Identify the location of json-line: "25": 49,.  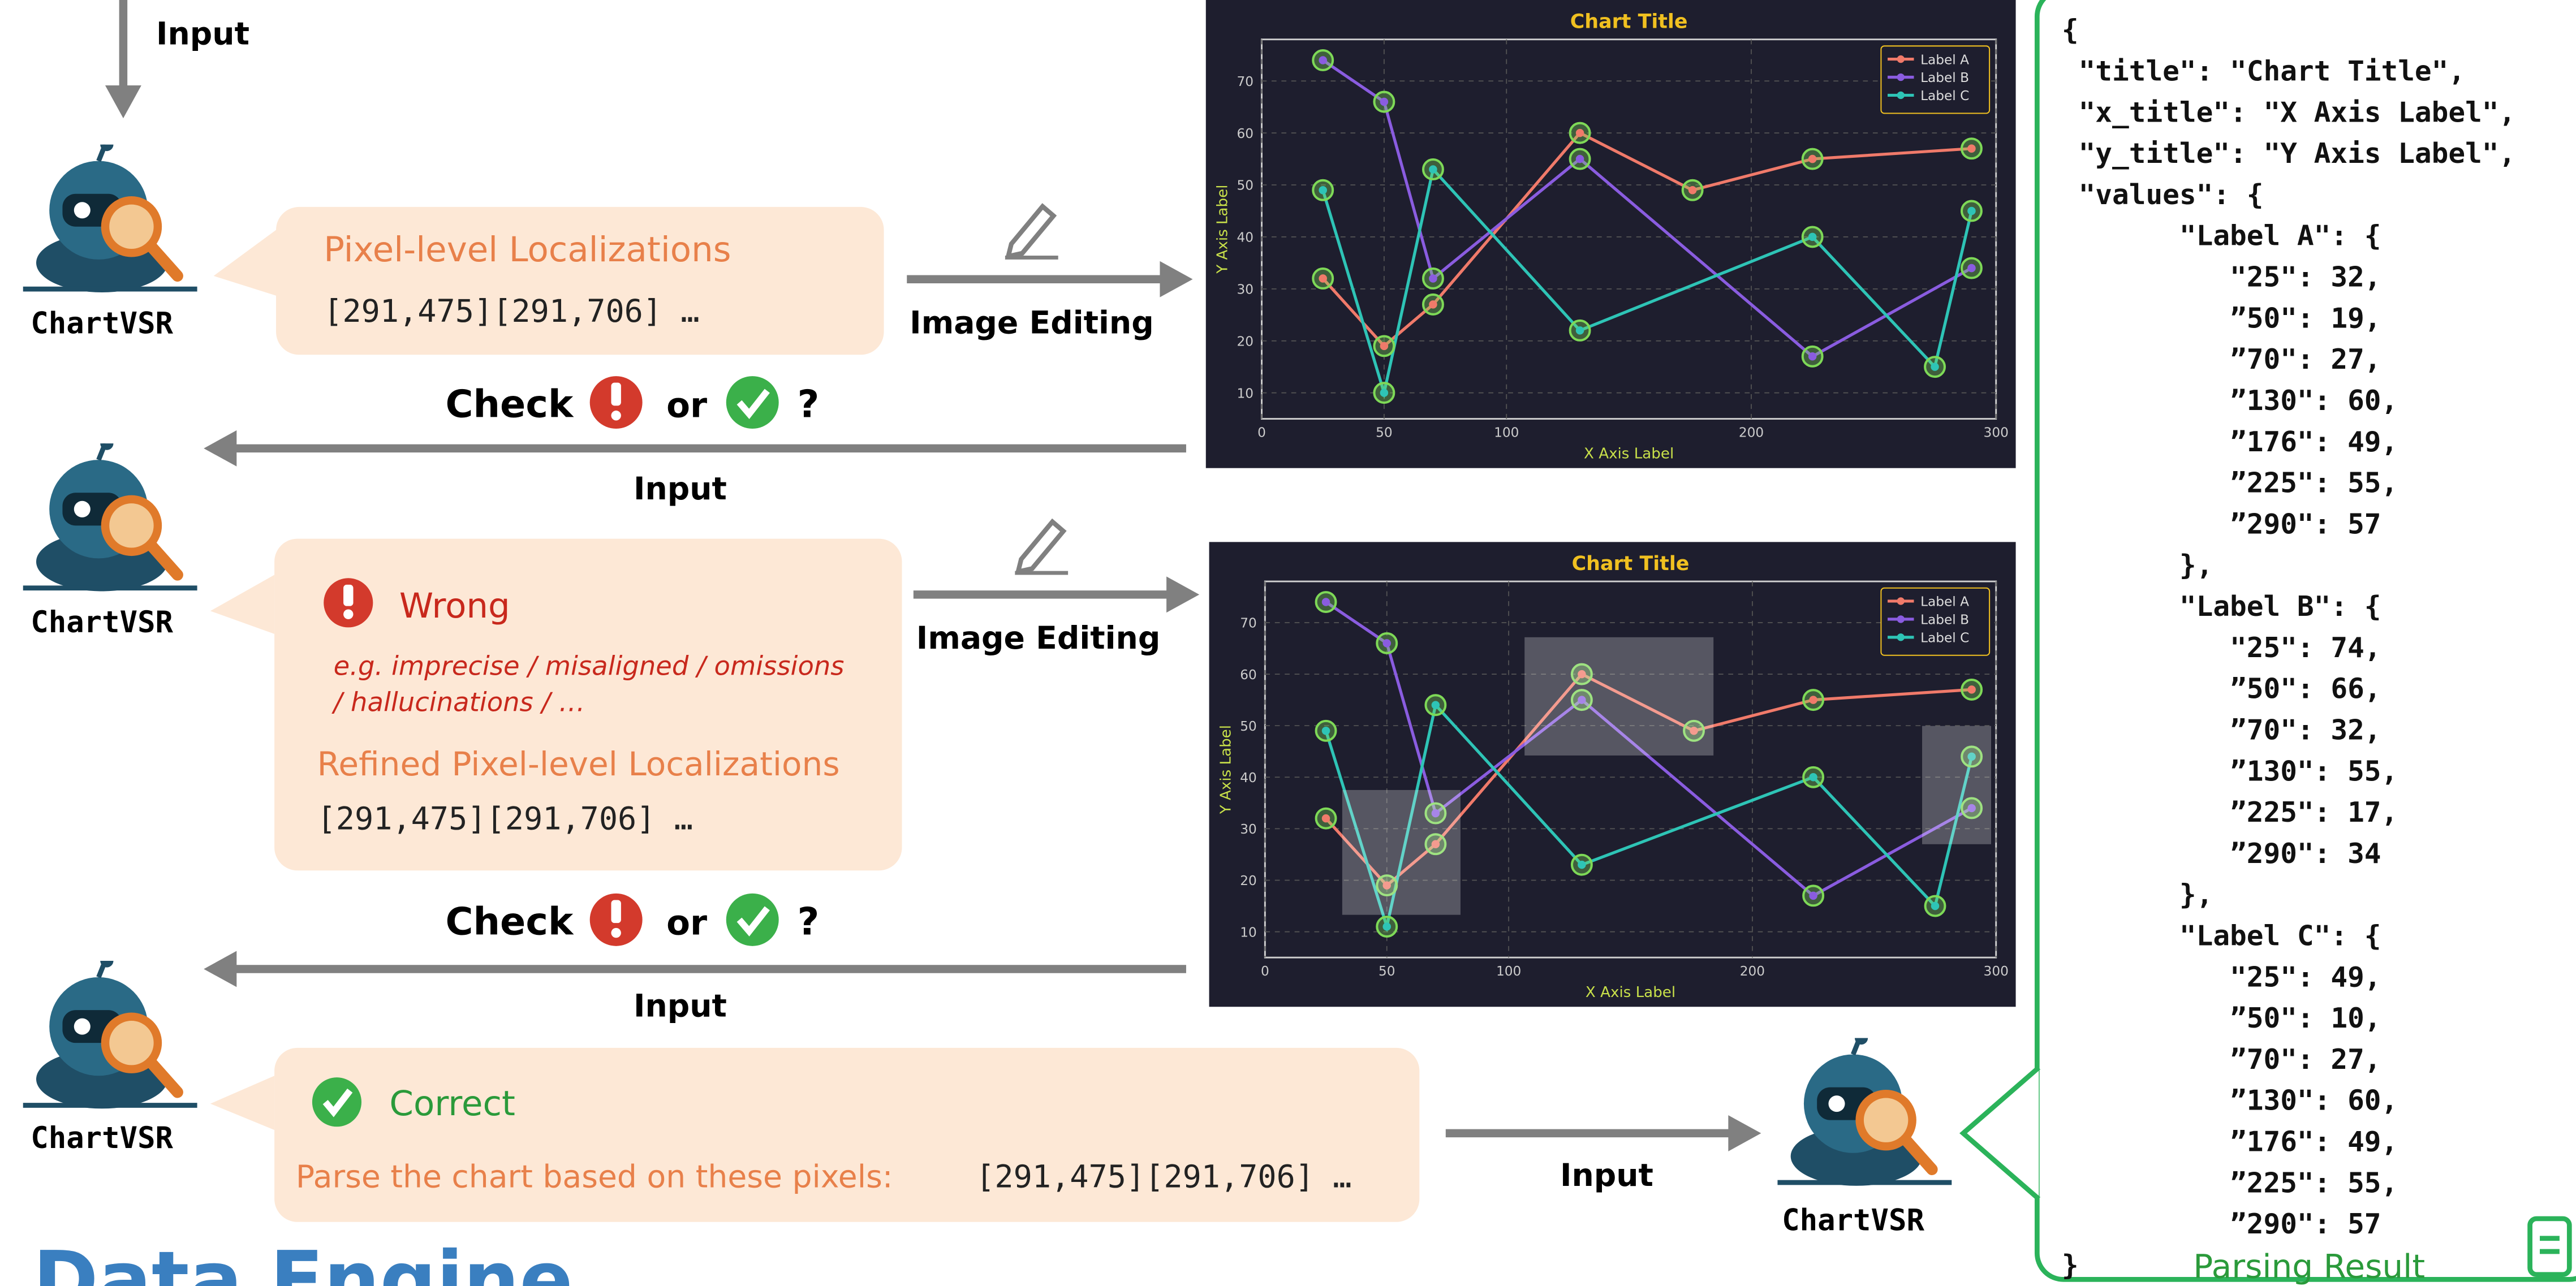
(2221, 976).